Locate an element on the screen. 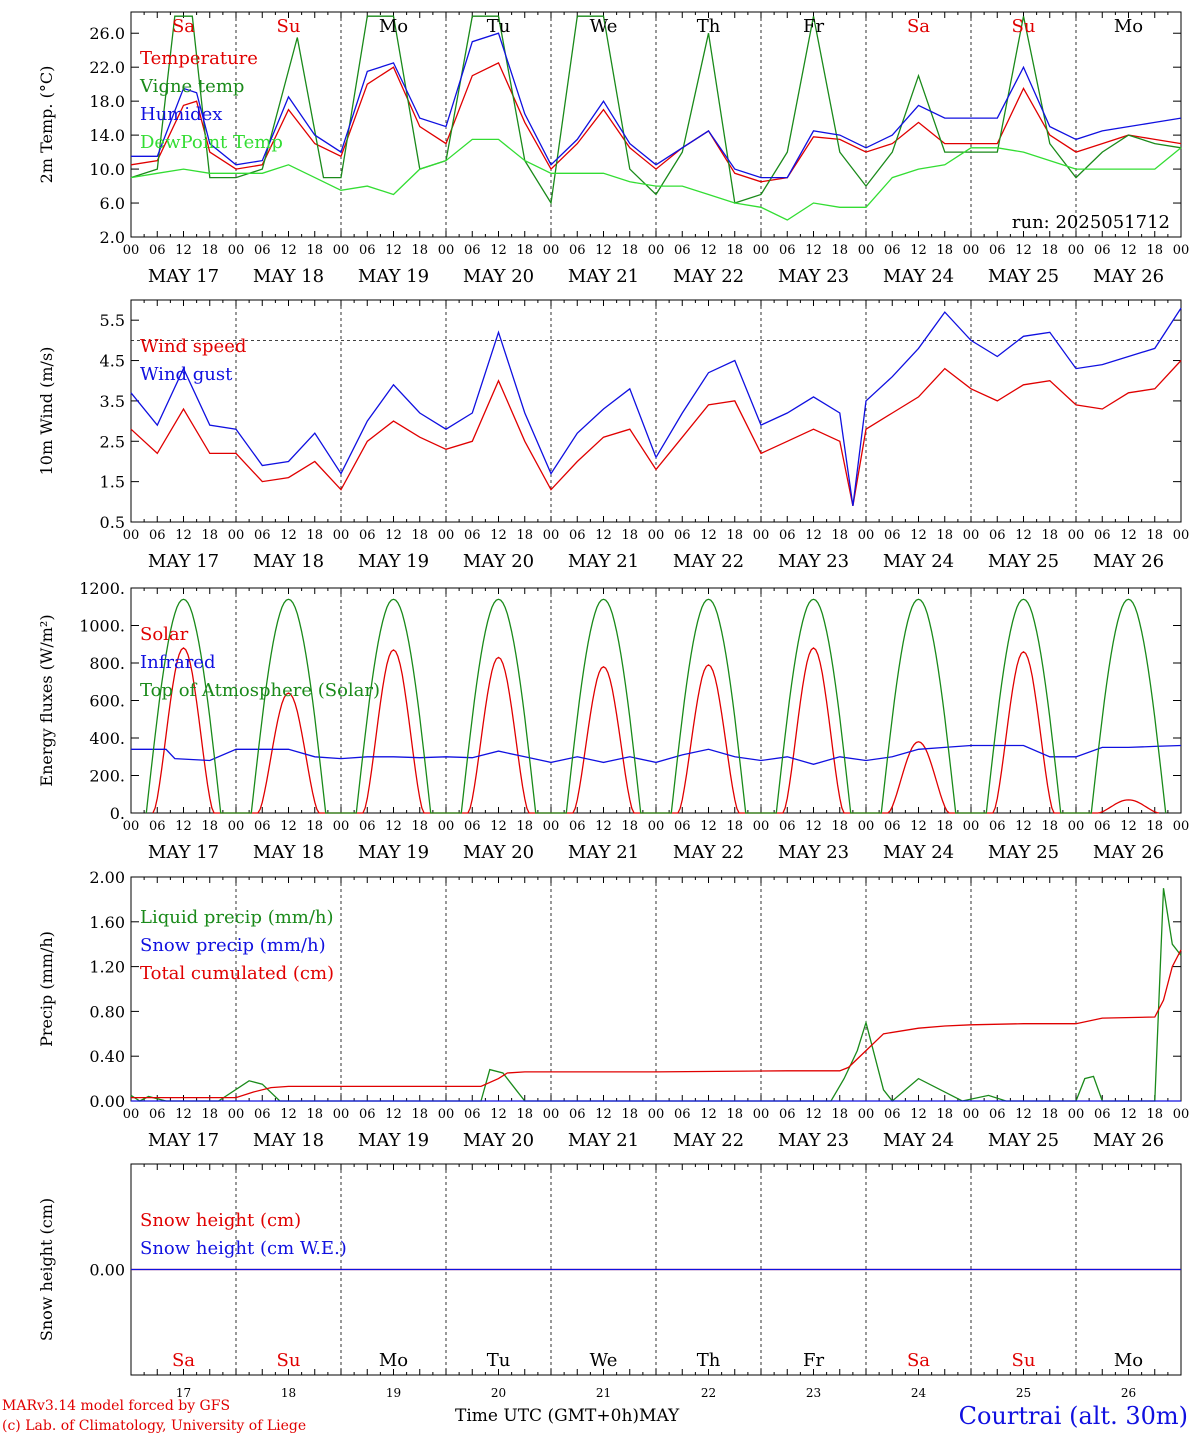 Image resolution: width=1194 pixels, height=1440 pixels. date-label: MAY 22 is located at coordinates (708, 1140).